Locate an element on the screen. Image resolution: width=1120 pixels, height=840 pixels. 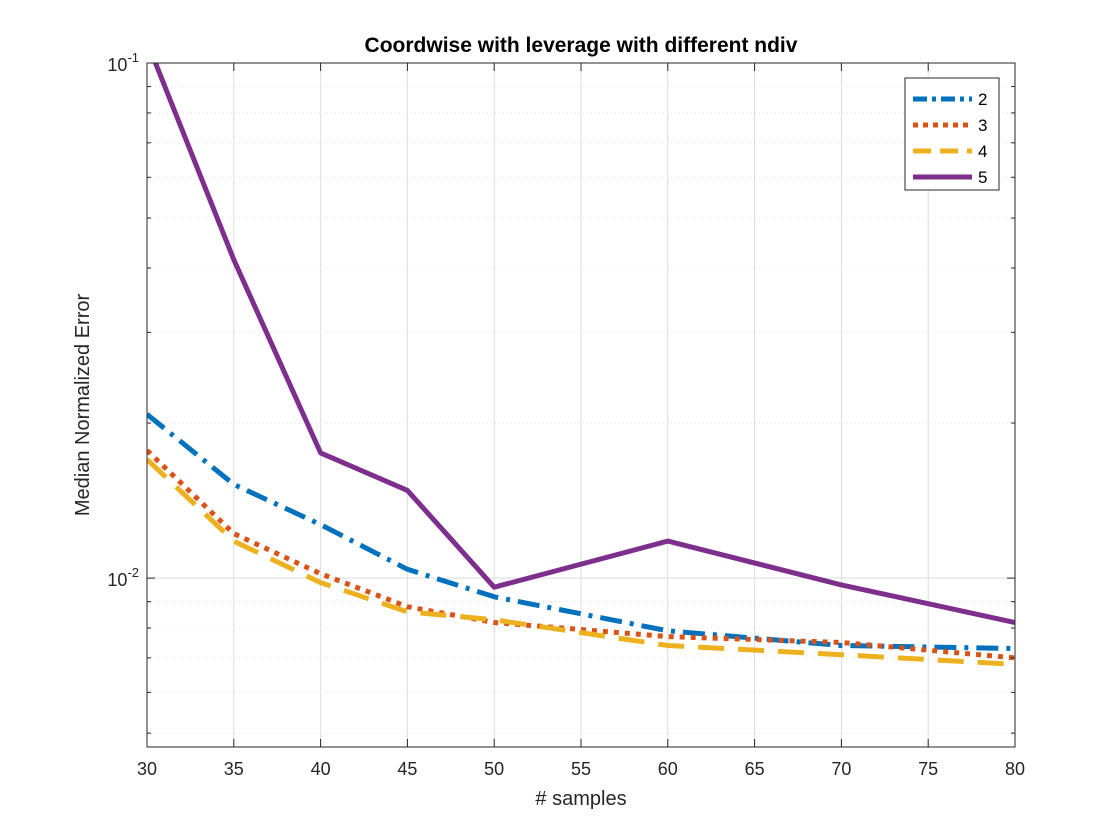
y-tick-label: 10⁻¹ is located at coordinates (123, 62).